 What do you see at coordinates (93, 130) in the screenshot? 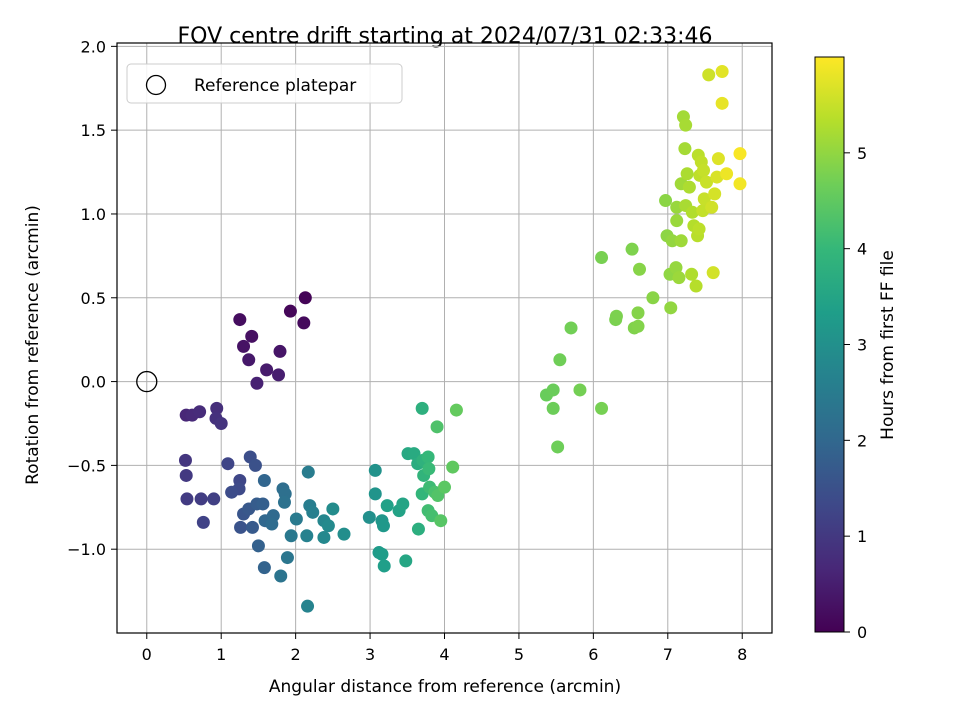
I see `y-tick-label: 1.5` at bounding box center [93, 130].